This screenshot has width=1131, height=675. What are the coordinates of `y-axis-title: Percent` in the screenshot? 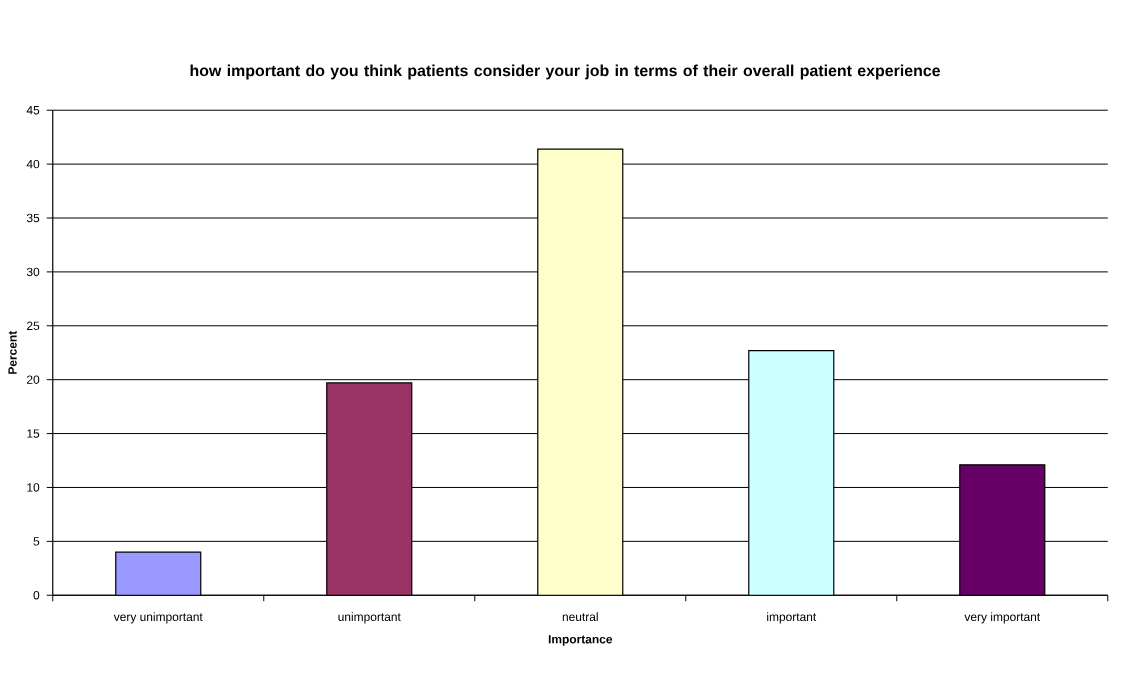 It's located at (12, 352).